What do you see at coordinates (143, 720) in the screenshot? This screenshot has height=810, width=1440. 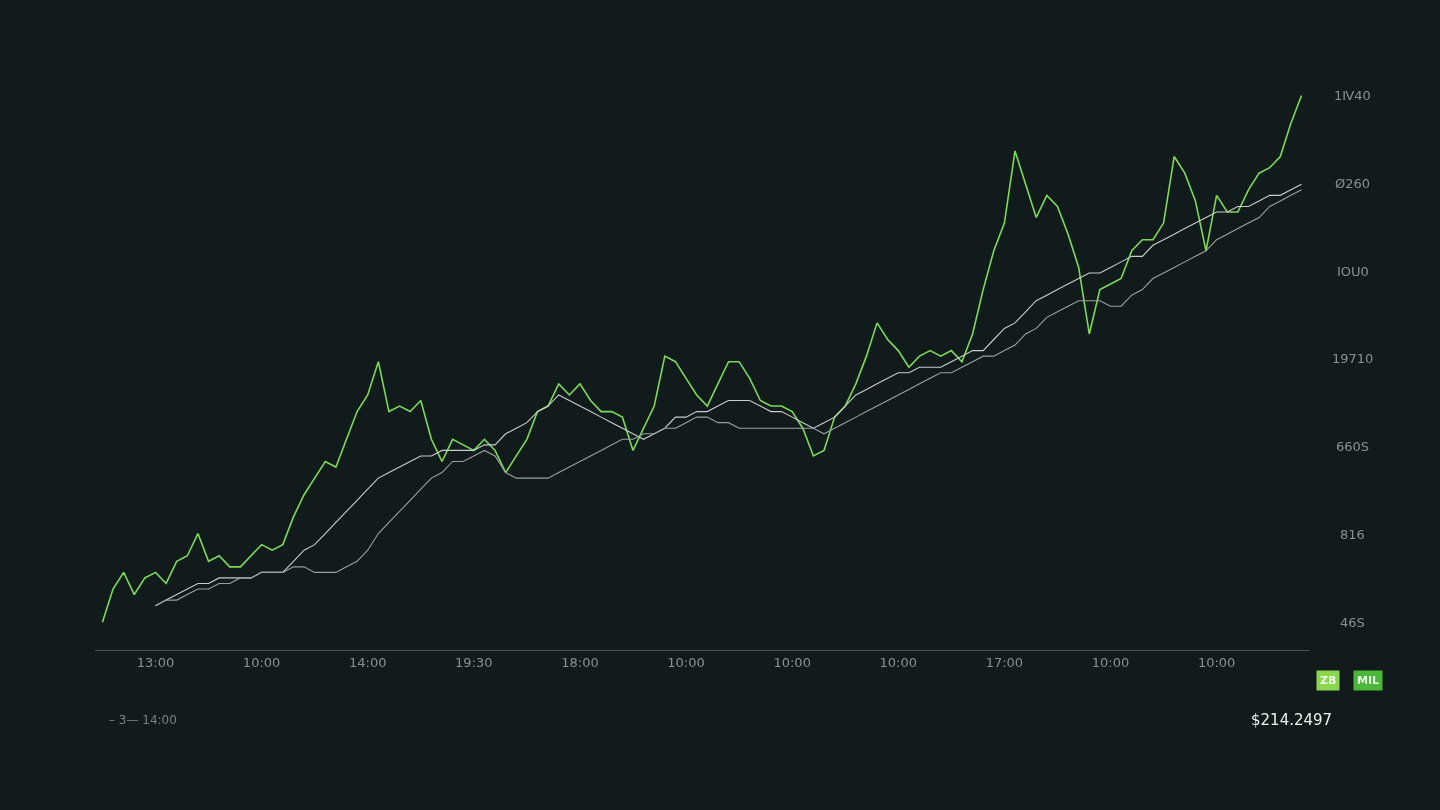 I see `text: – 3— 14:00` at bounding box center [143, 720].